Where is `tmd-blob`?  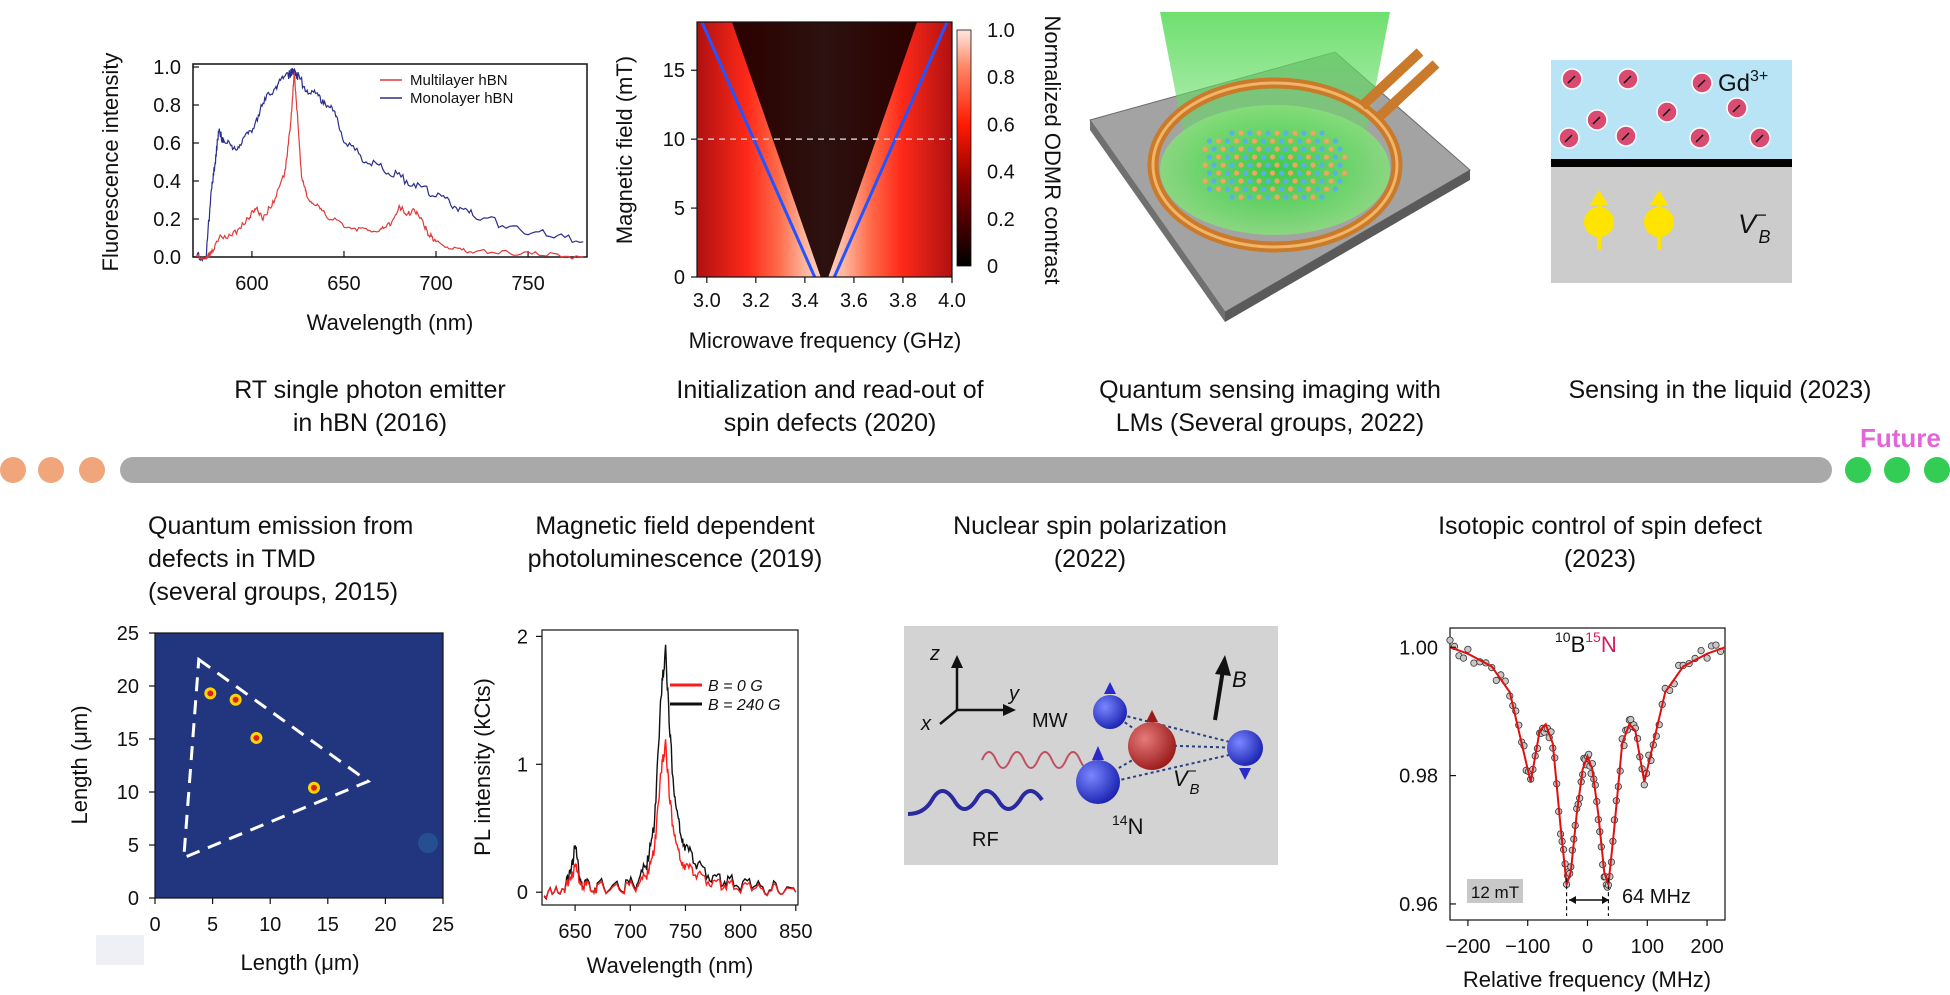
tmd-blob is located at coordinates (428, 843).